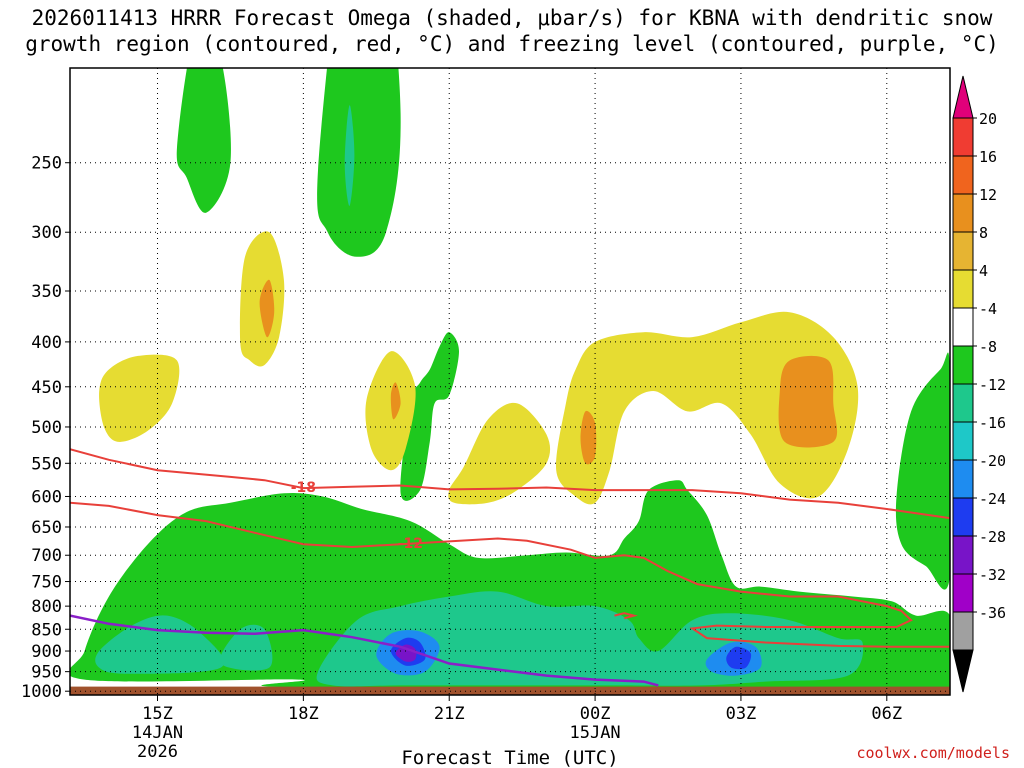  What do you see at coordinates (983, 271) in the screenshot?
I see `colorbar-label: 4` at bounding box center [983, 271].